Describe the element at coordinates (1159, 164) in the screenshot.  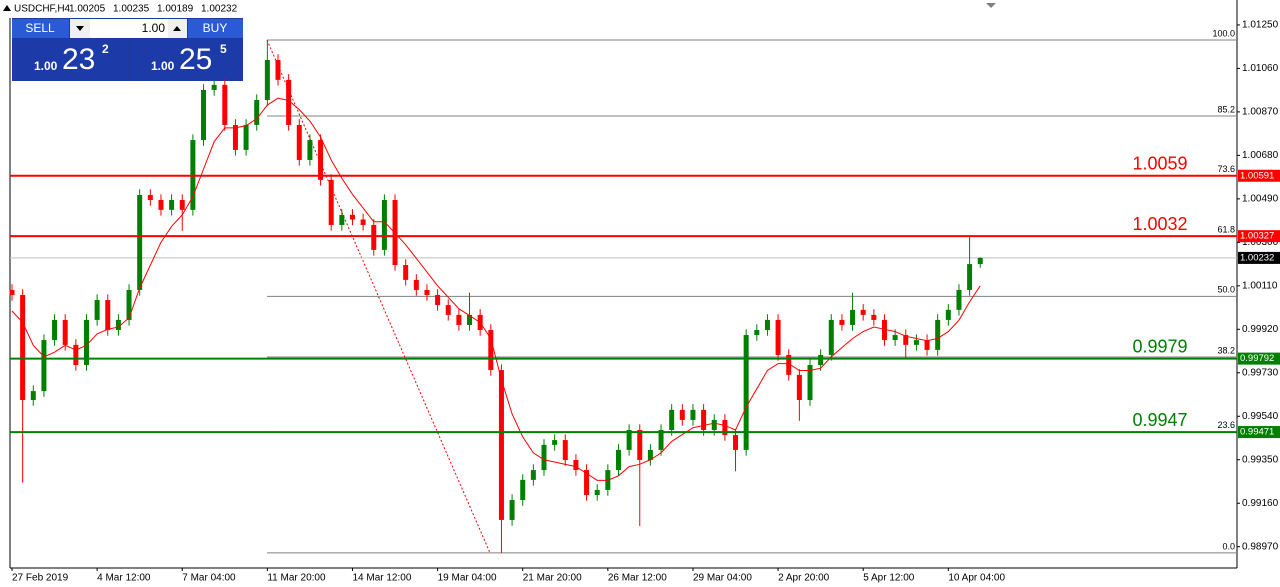
I see `level-label: 1.0059` at that location.